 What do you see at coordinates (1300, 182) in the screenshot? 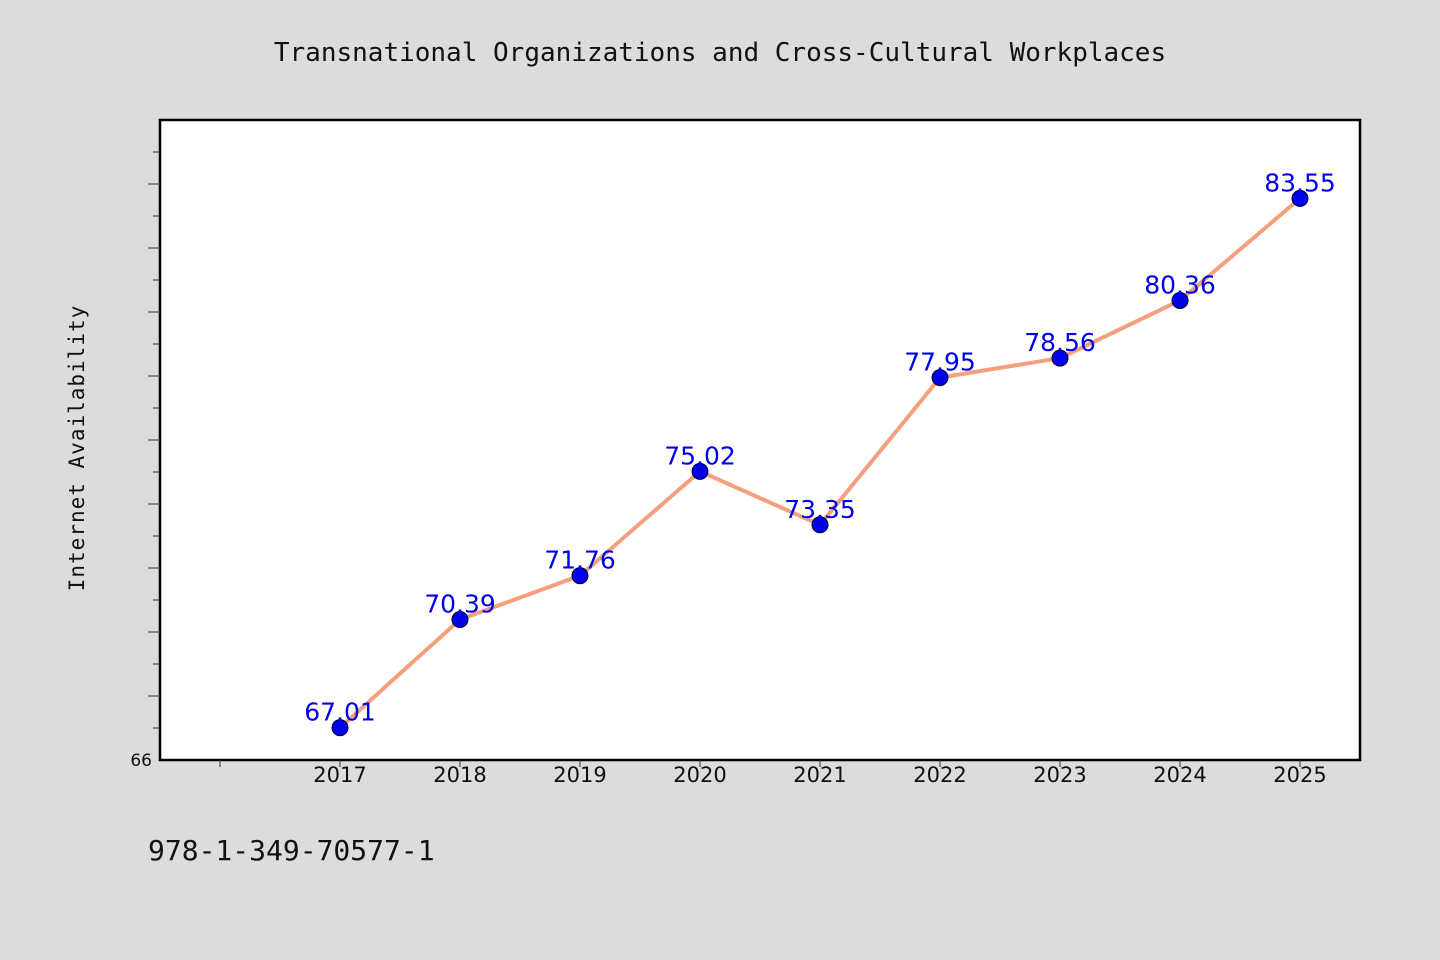
I see `data-label: 83.55` at bounding box center [1300, 182].